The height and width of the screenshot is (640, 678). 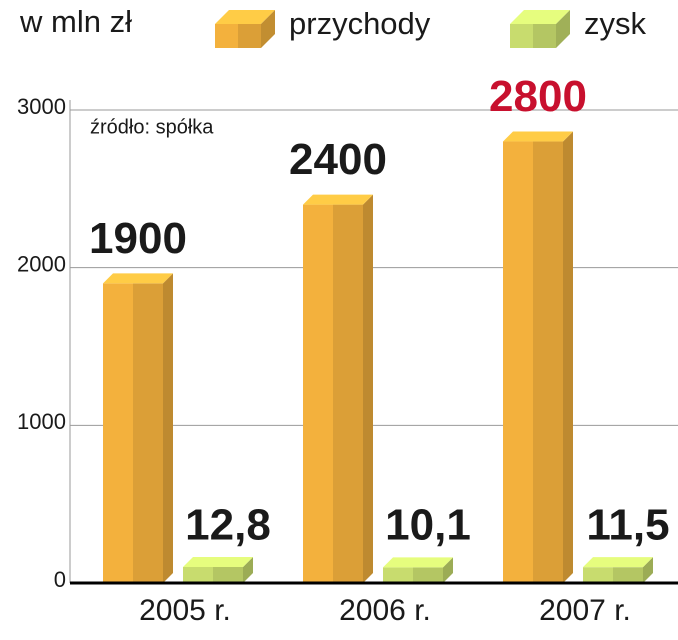 I want to click on source-note: źródło: spółka, so click(x=152, y=127).